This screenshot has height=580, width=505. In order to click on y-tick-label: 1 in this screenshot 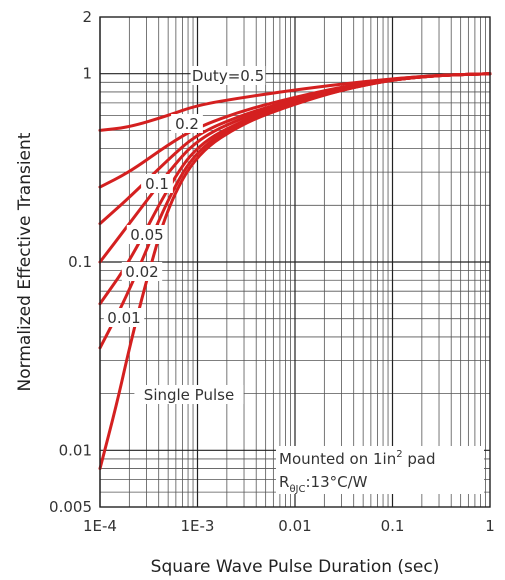, I will do `click(87, 74)`.